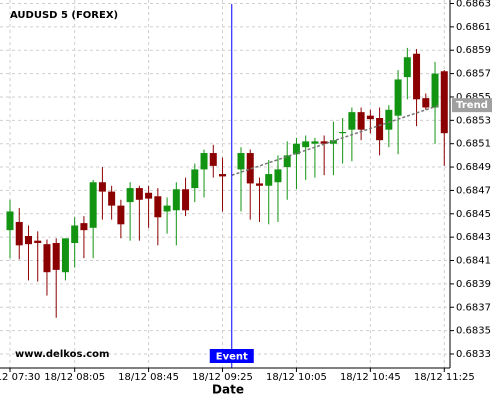 Image resolution: width=500 pixels, height=400 pixels. Describe the element at coordinates (473, 354) in the screenshot. I see `y-tick-label: 0.6833` at that location.